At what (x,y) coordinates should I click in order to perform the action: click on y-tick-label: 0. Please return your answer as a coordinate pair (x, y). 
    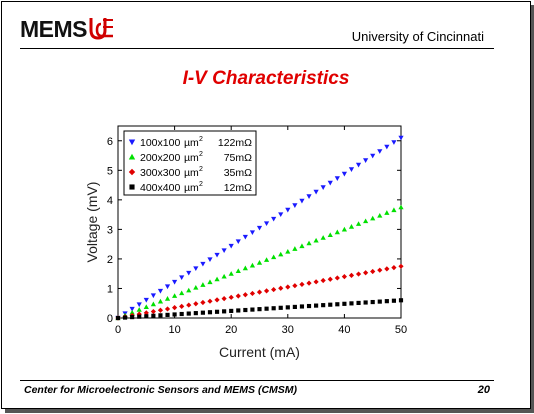
    Looking at the image, I should click on (110, 319).